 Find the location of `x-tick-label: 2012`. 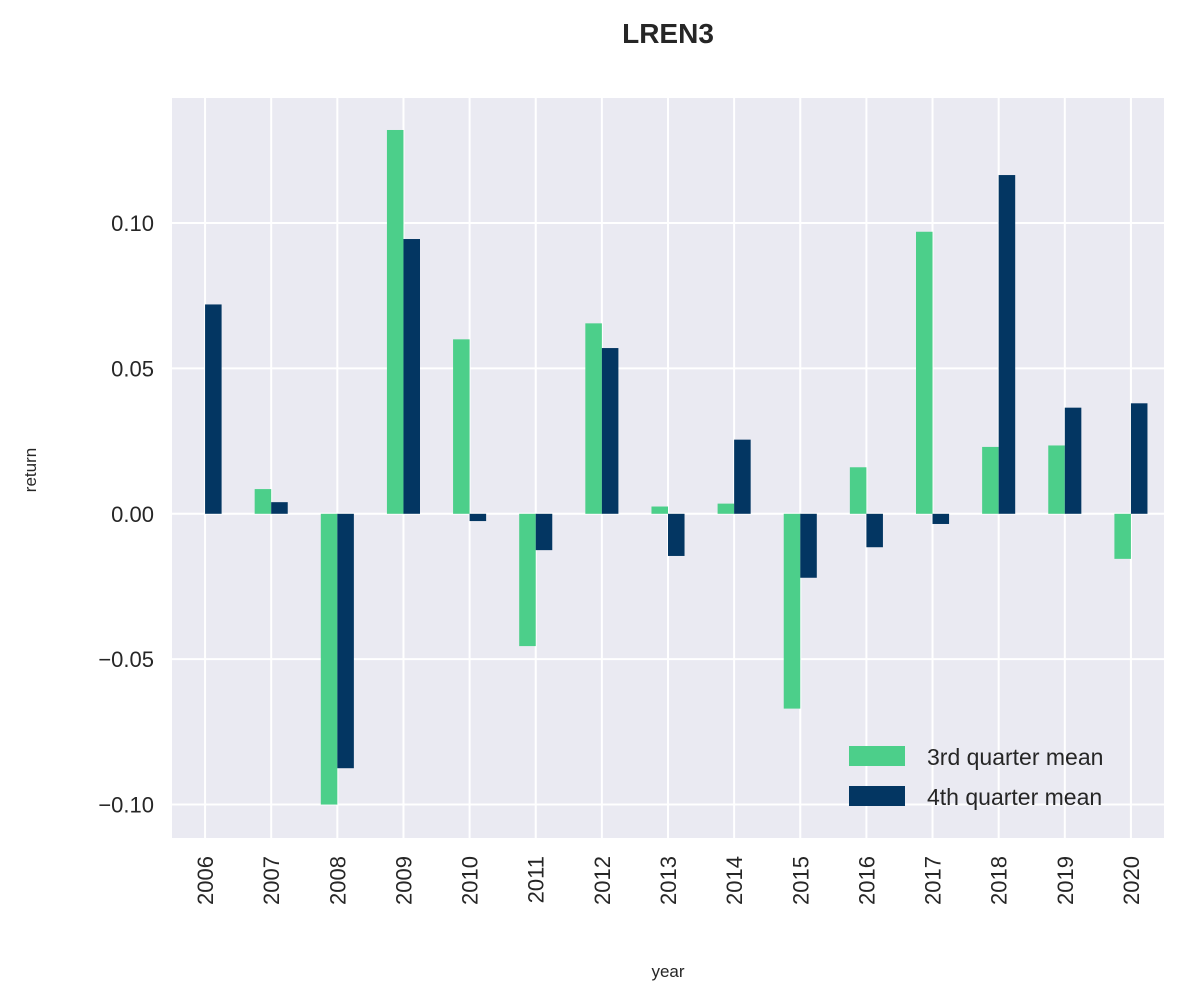

x-tick-label: 2012 is located at coordinates (602, 880).